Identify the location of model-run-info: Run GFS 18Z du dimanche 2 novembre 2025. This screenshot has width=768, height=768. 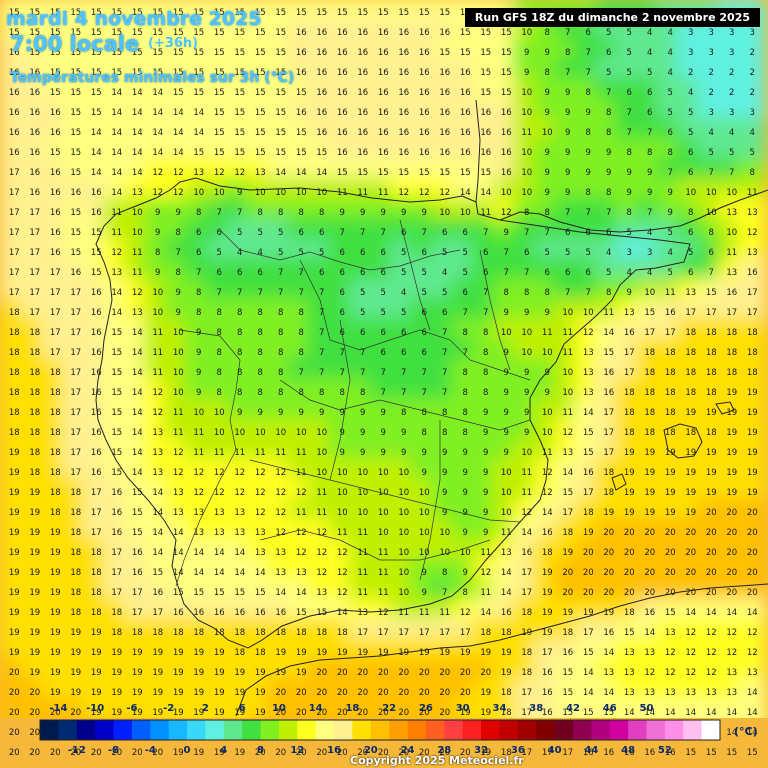
(612, 17).